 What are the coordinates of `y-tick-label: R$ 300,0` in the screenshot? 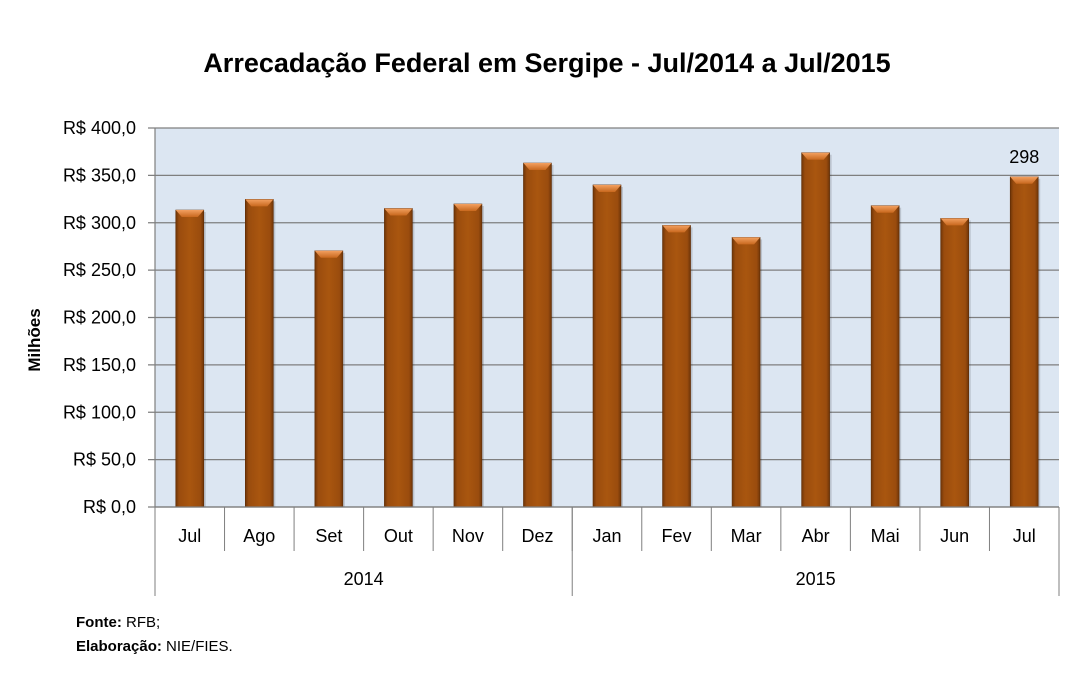 It's located at (99, 223).